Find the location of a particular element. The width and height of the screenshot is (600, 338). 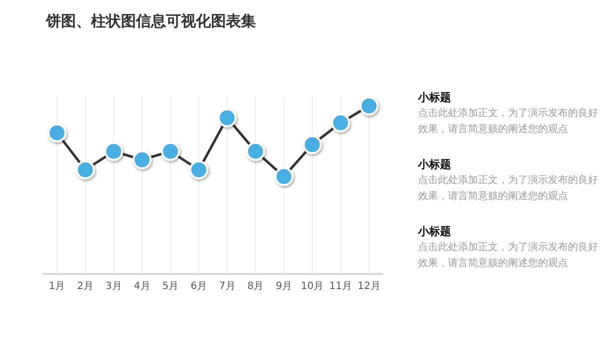

x-tick-label: 3月 is located at coordinates (114, 286).